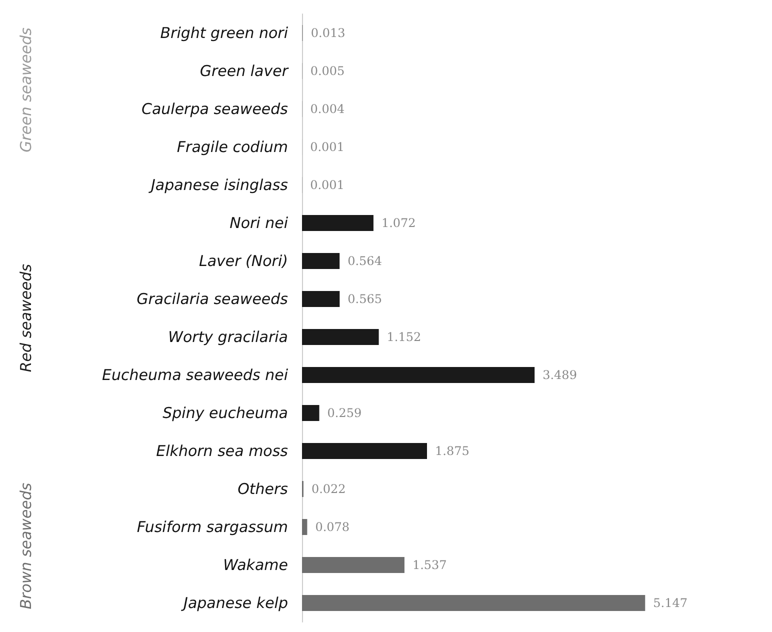 The width and height of the screenshot is (772, 632). What do you see at coordinates (225, 413) in the screenshot?
I see `y-tick-label: Spiny eucheuma` at bounding box center [225, 413].